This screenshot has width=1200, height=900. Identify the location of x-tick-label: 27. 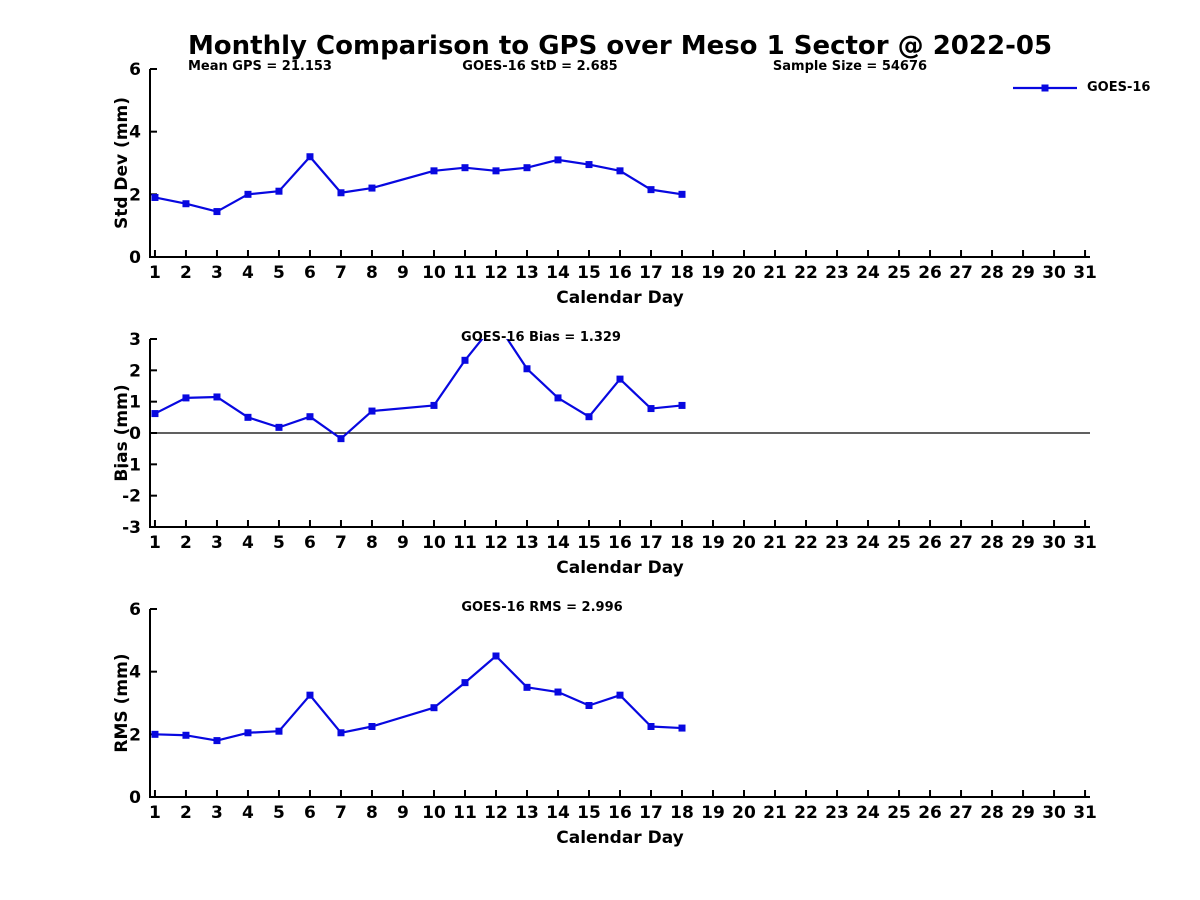
(961, 813).